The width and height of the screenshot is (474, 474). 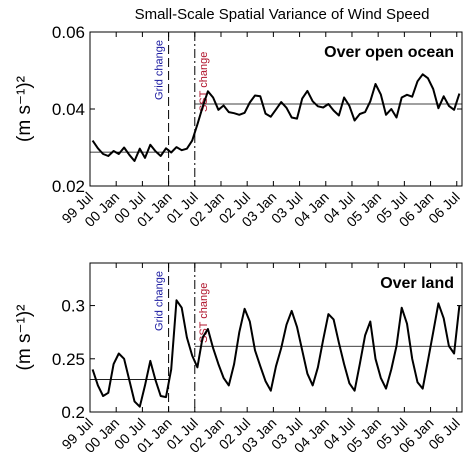 What do you see at coordinates (204, 313) in the screenshot?
I see `sst-change-label: SST change` at bounding box center [204, 313].